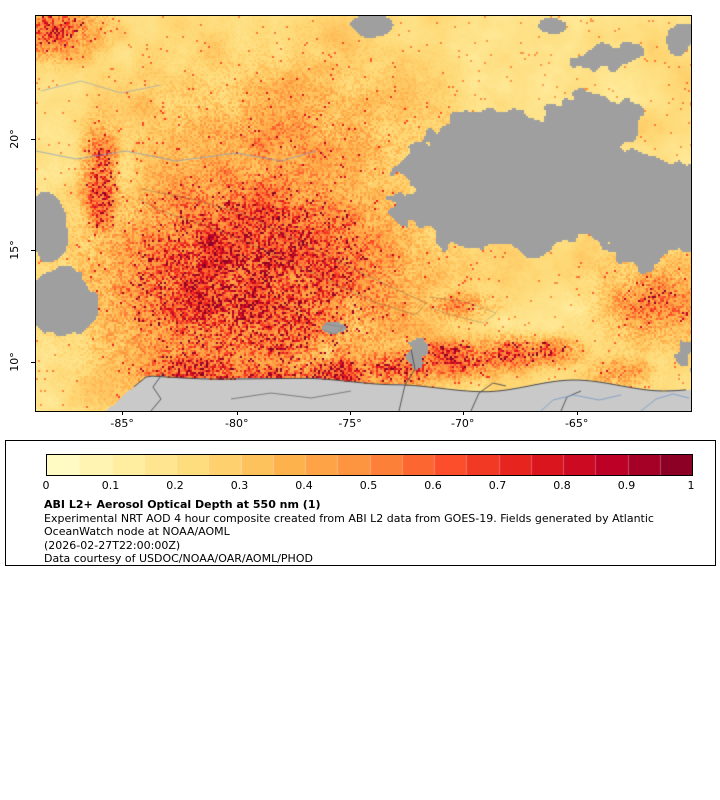  Describe the element at coordinates (175, 485) in the screenshot. I see `colorbar-tick-label: 0.2` at that location.